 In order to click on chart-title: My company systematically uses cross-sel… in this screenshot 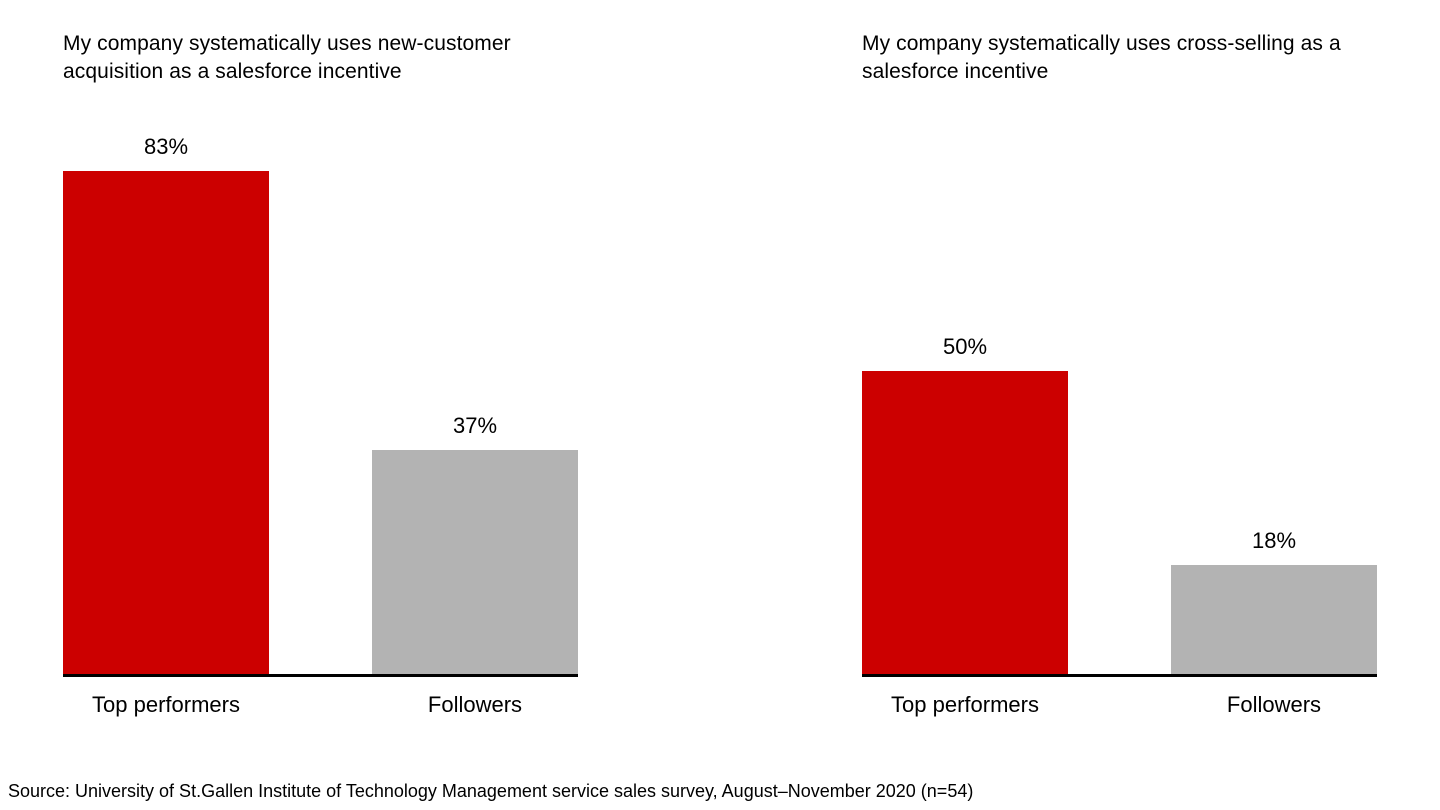, I will do `click(1101, 57)`.